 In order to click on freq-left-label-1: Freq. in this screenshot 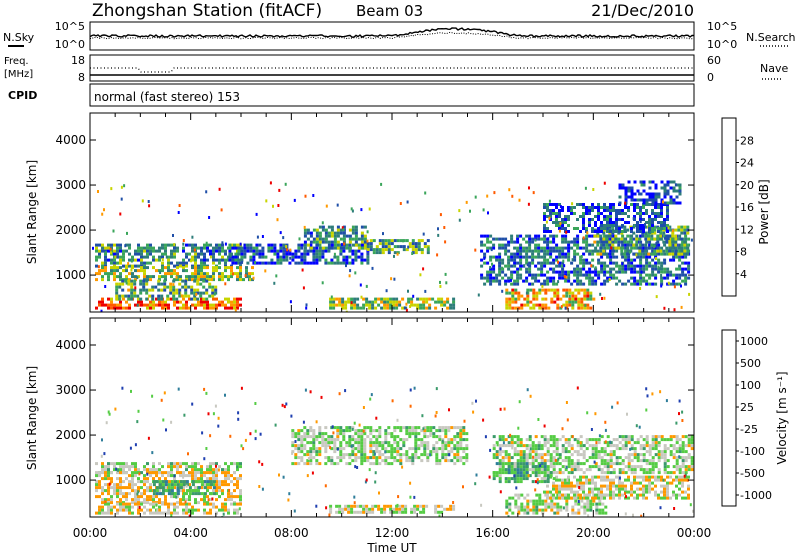, I will do `click(16, 61)`.